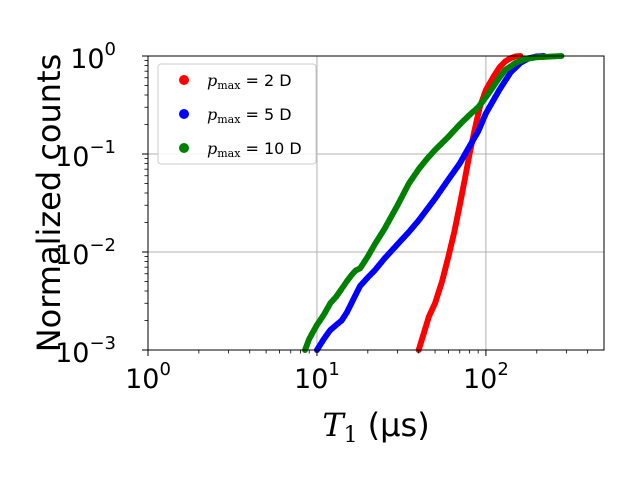 Image resolution: width=640 pixels, height=480 pixels. Describe the element at coordinates (268, 114) in the screenshot. I see `legend-name: = 5 D` at that location.